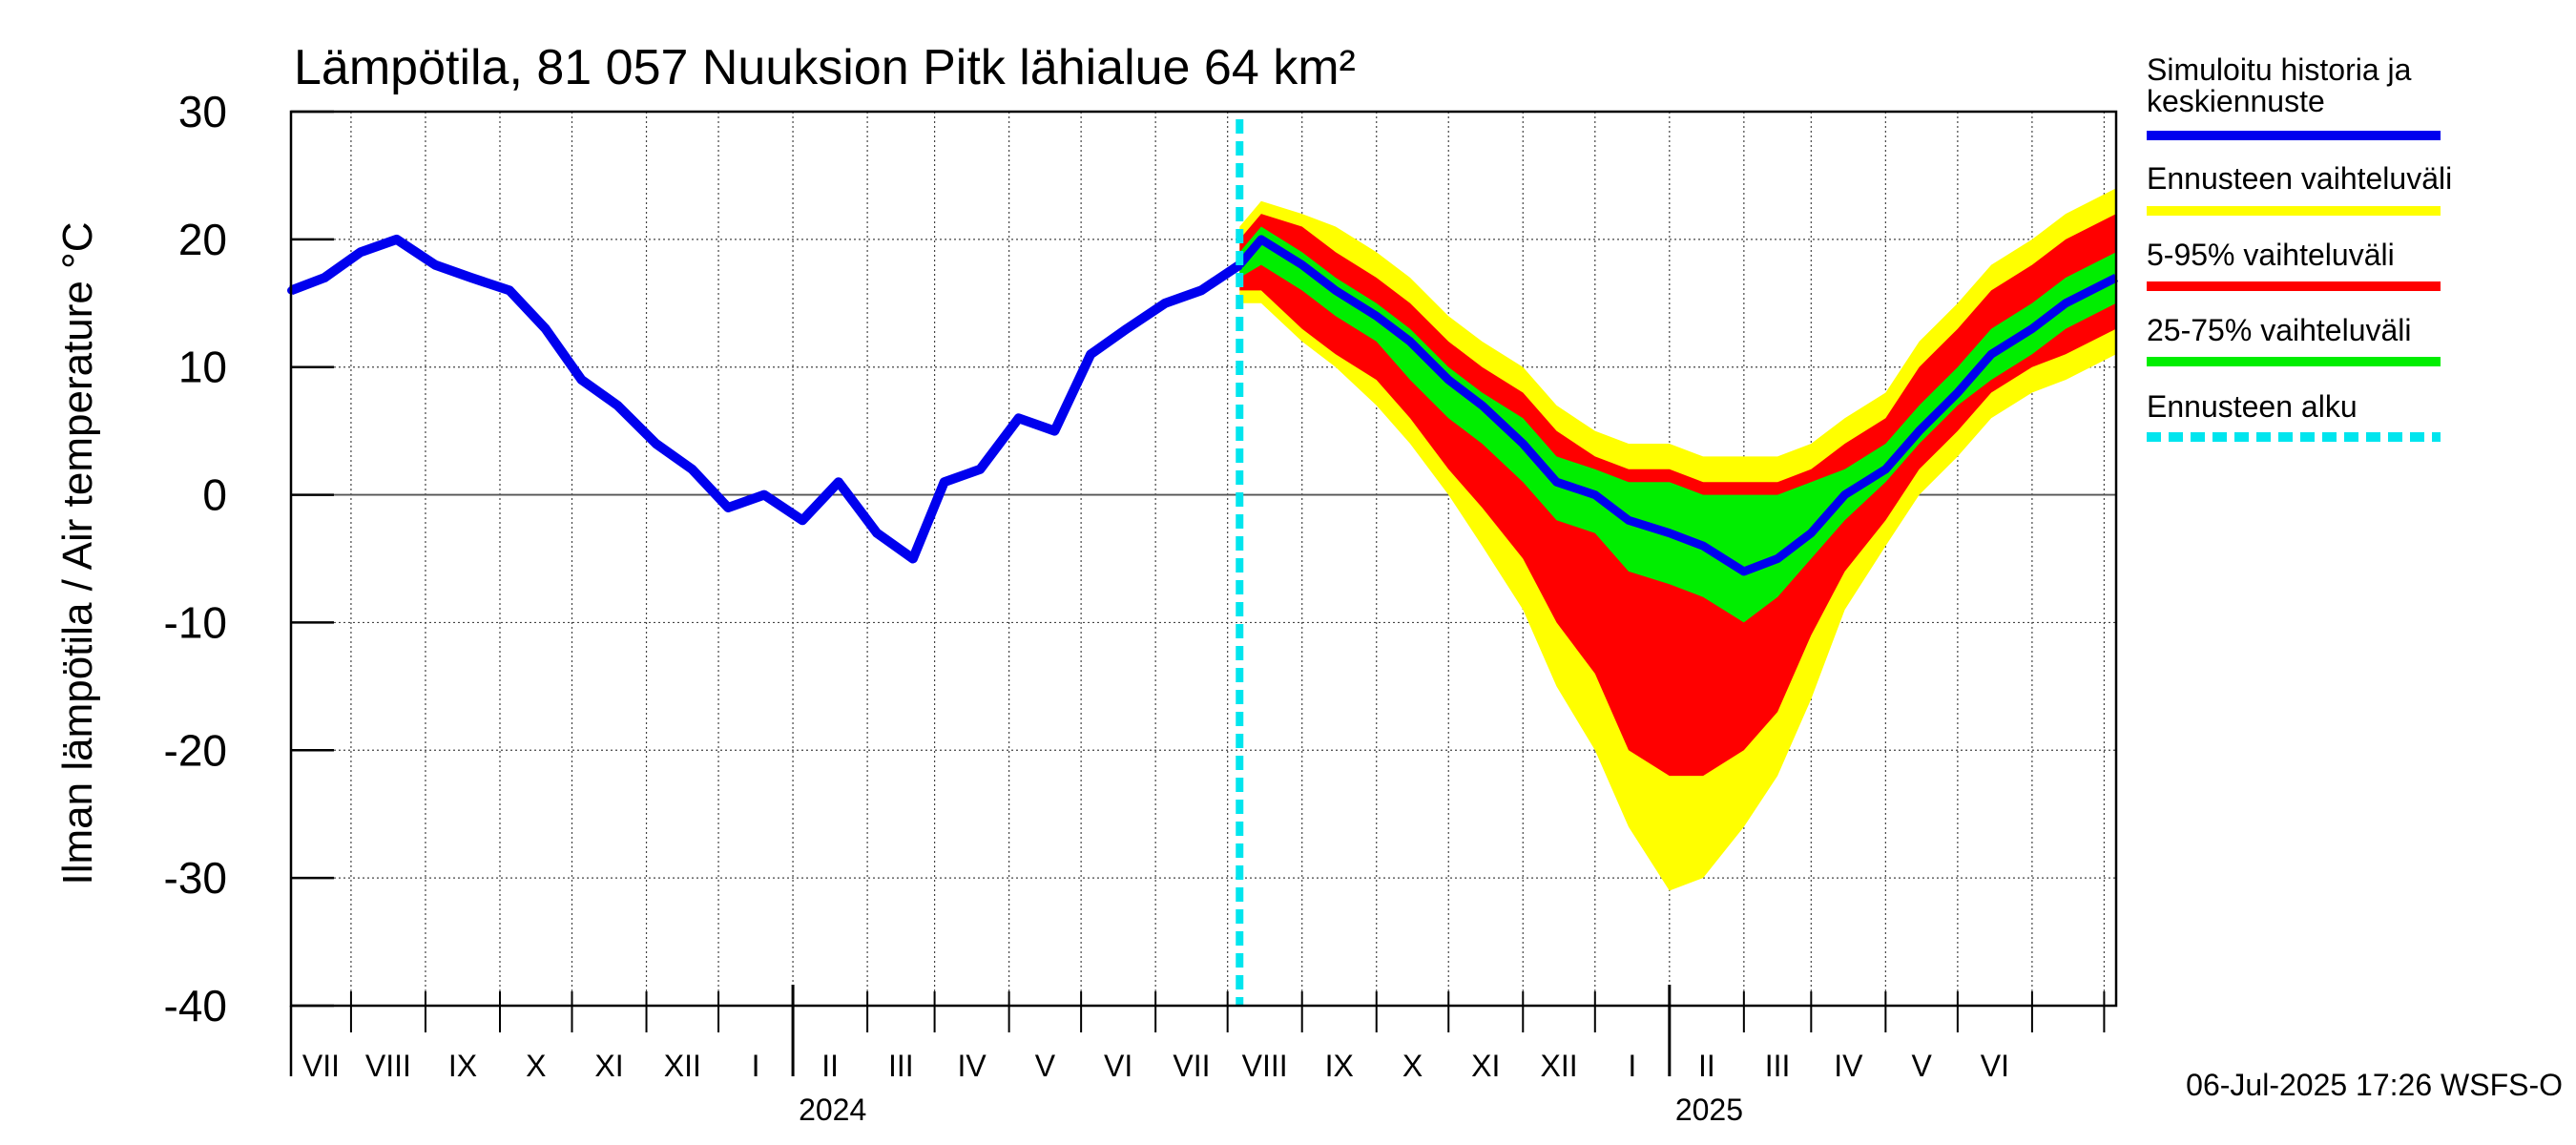 The width and height of the screenshot is (2576, 1145). I want to click on x-year-label: 2025, so click(1709, 1110).